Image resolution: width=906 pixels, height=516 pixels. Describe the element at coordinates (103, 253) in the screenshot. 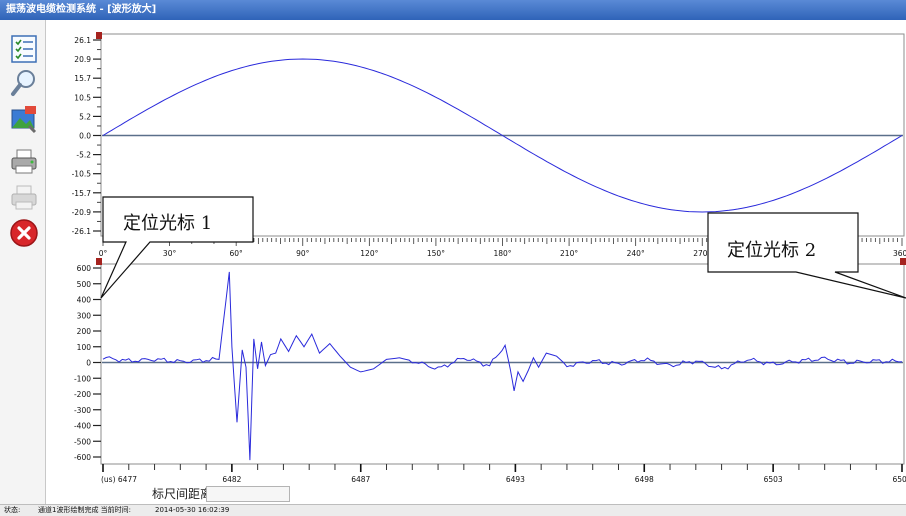

I see `sine-x-tick-label: 0°` at that location.